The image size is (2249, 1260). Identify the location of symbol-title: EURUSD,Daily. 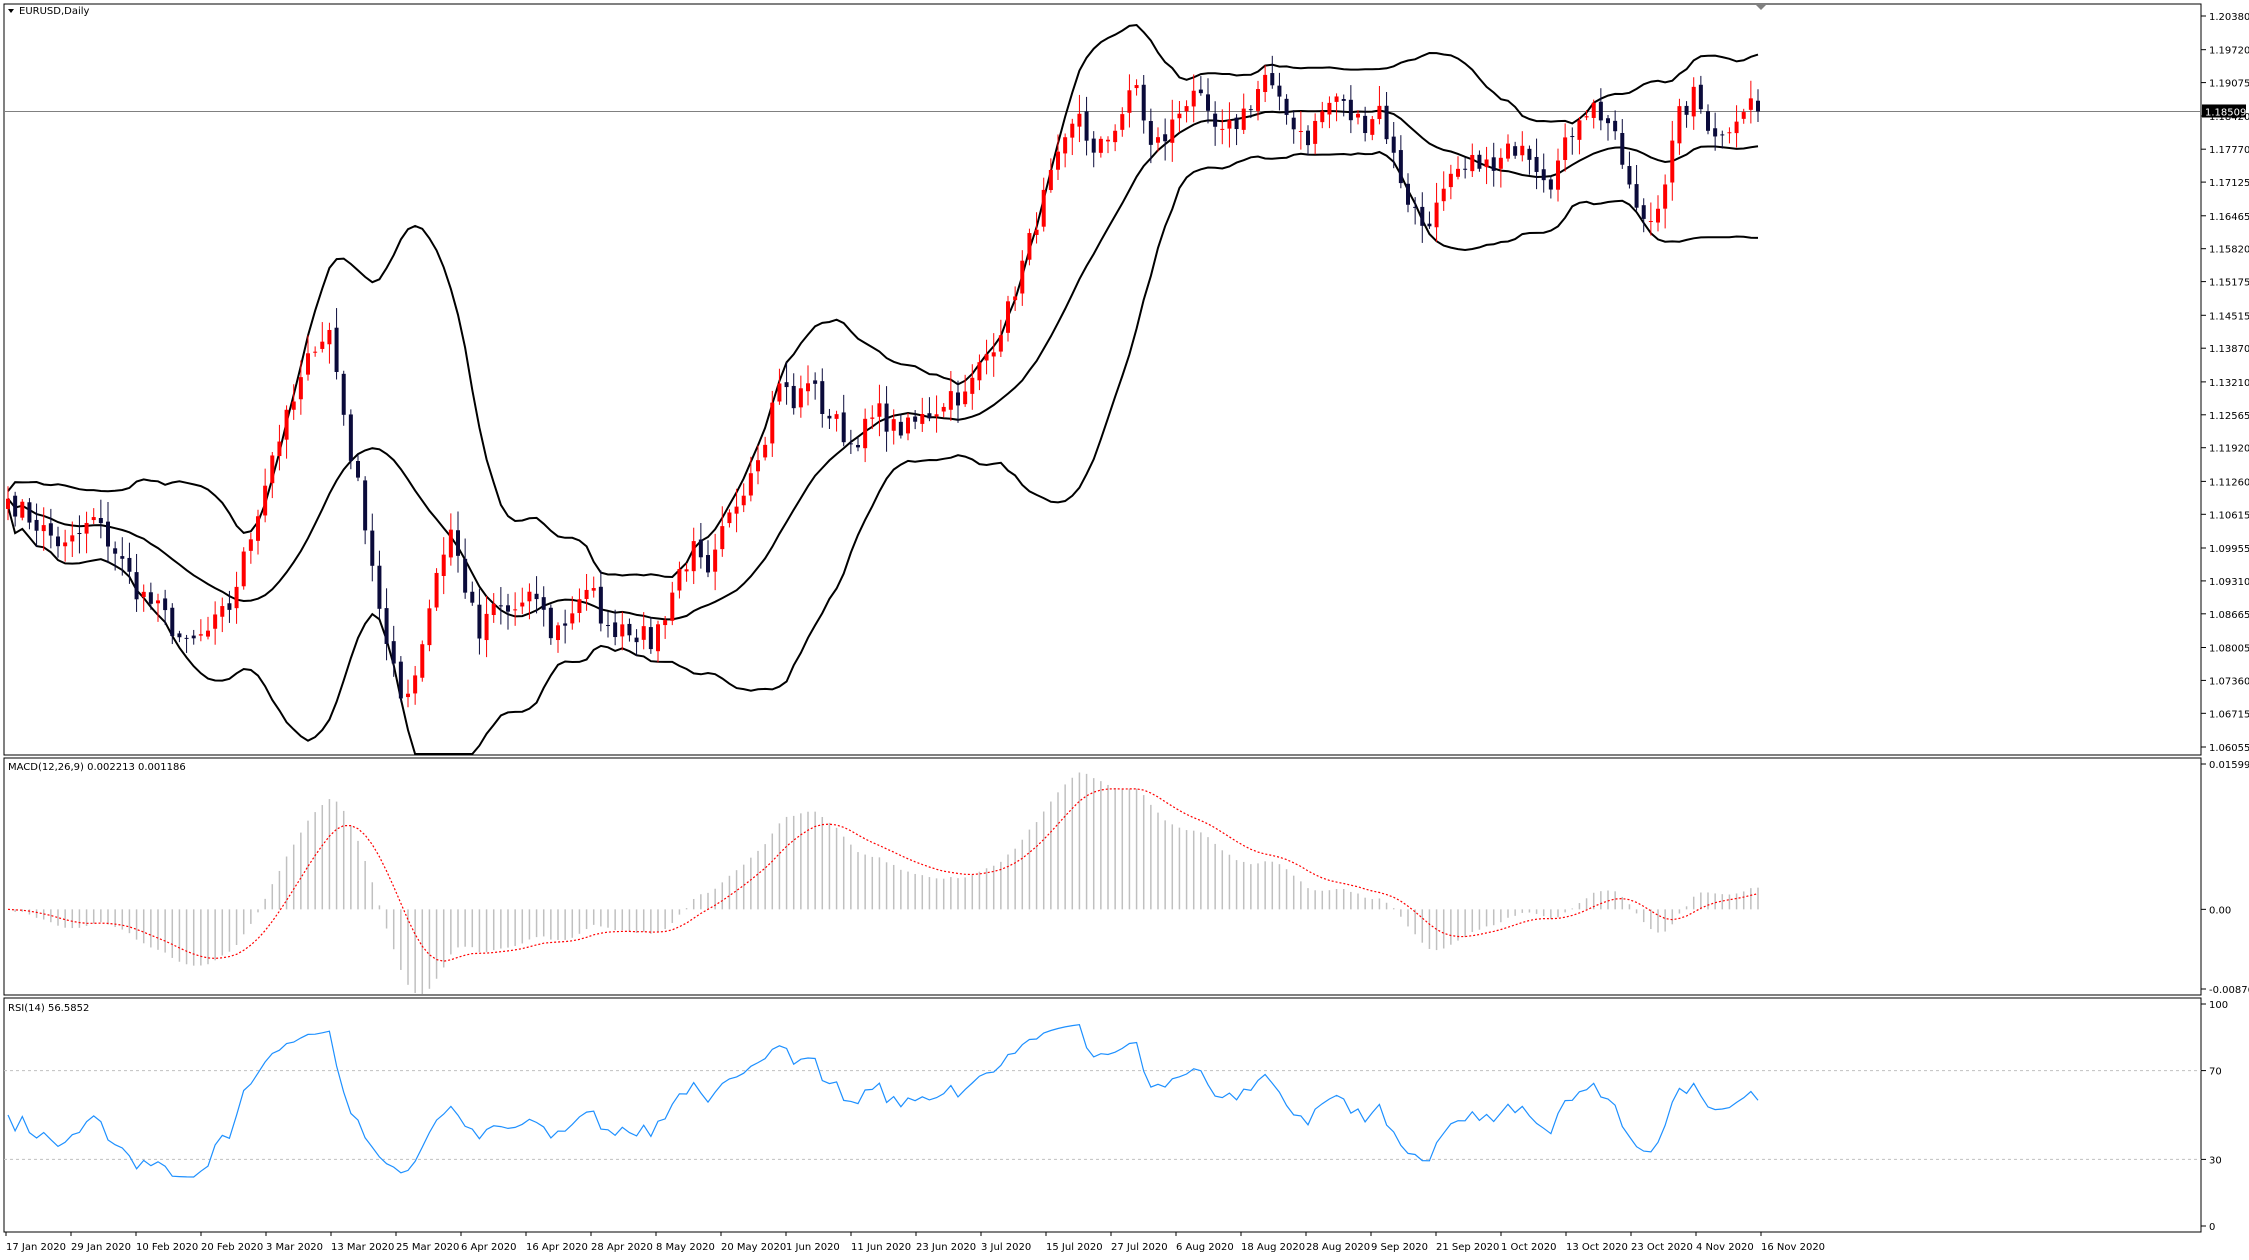
(49, 11).